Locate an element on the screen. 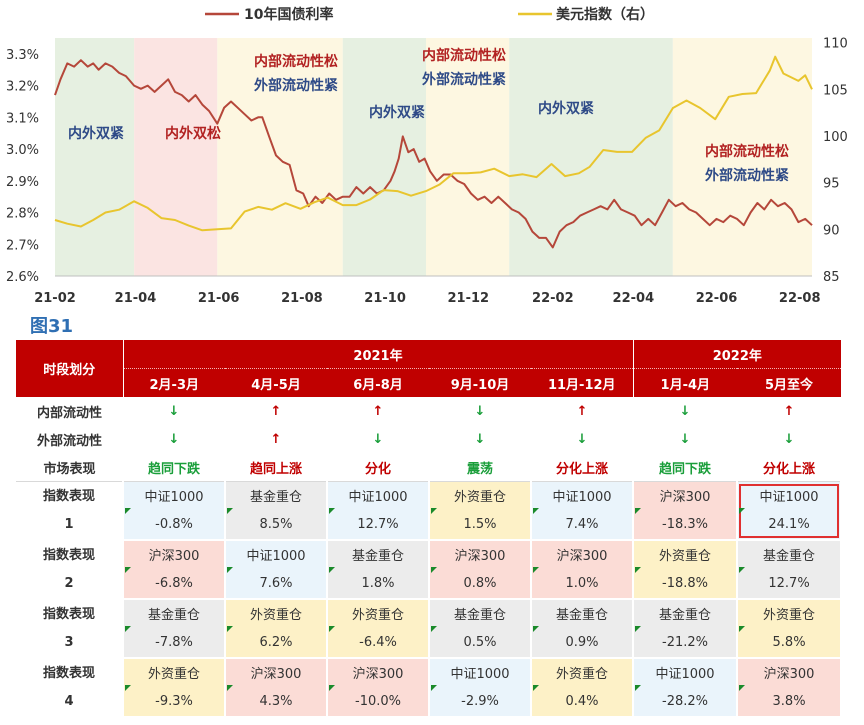 The height and width of the screenshot is (725, 864). market-performance-value: 趋同上涨 is located at coordinates (275, 469).